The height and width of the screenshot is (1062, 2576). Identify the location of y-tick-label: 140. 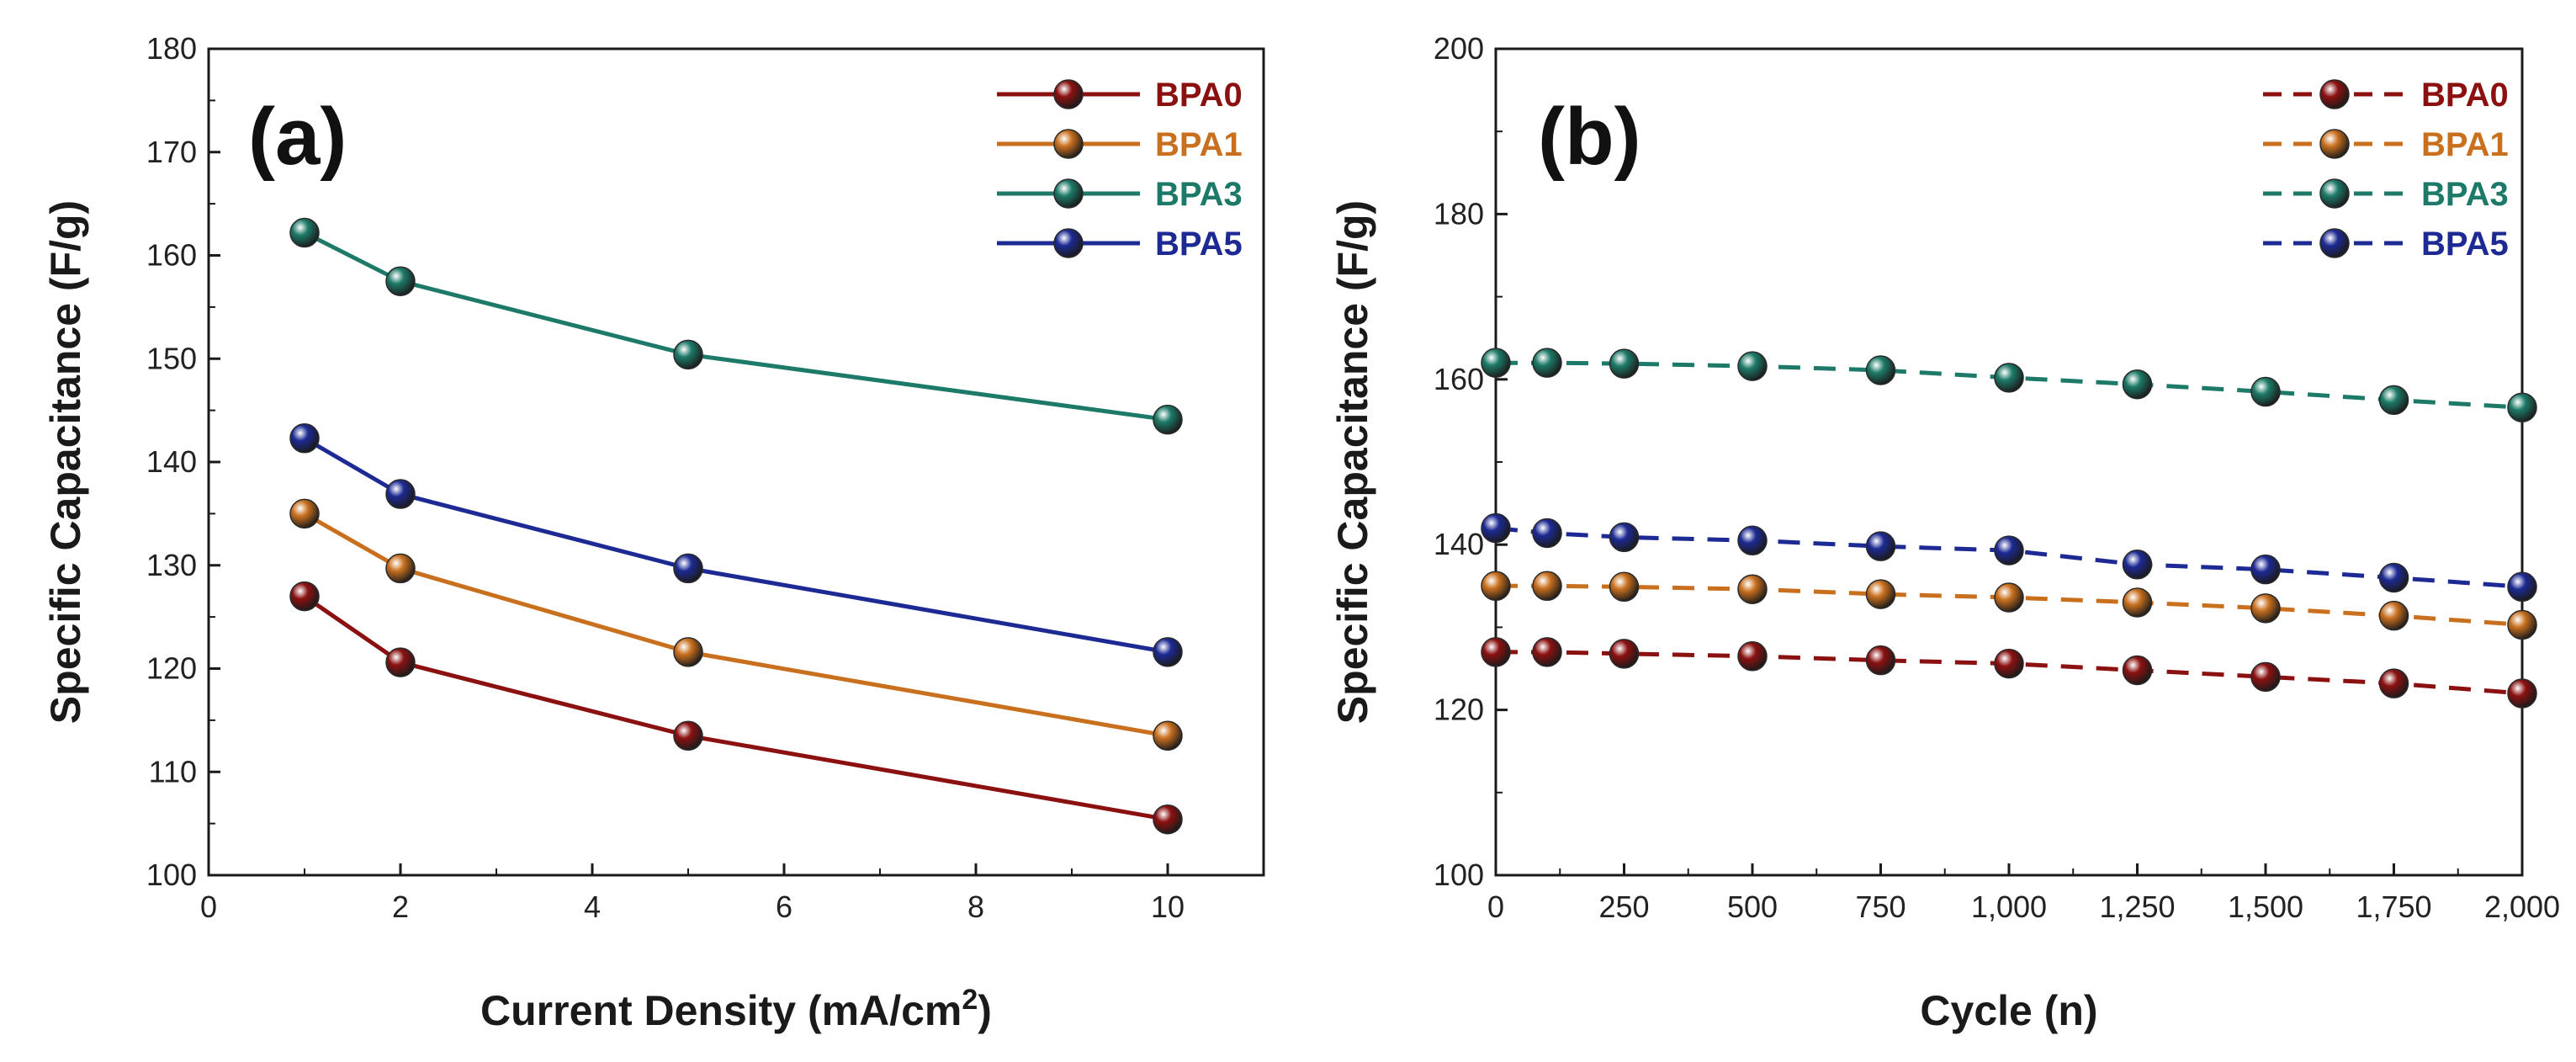
(171, 461).